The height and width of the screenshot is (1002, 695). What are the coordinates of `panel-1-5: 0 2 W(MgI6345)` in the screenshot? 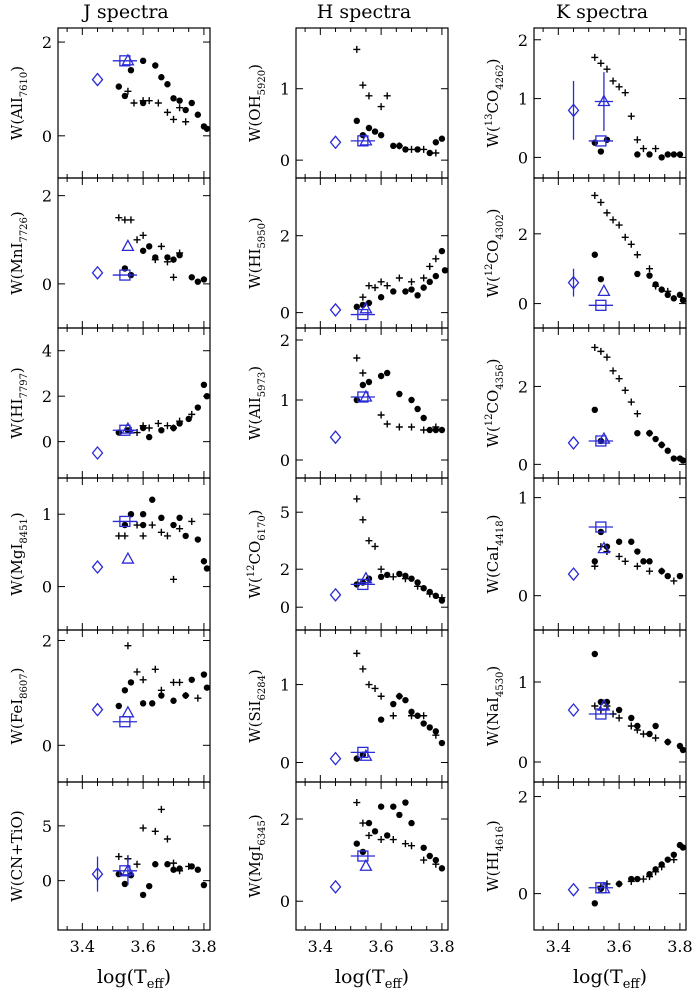 It's located at (347, 856).